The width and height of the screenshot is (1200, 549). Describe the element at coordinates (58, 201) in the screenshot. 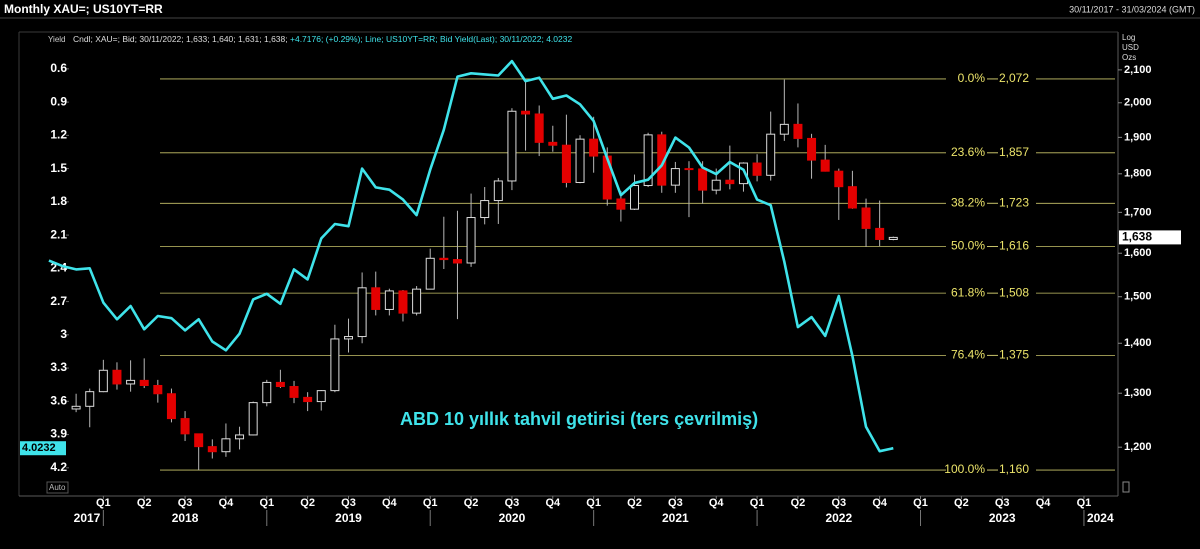

I see `y-tick-label: 1.8` at that location.